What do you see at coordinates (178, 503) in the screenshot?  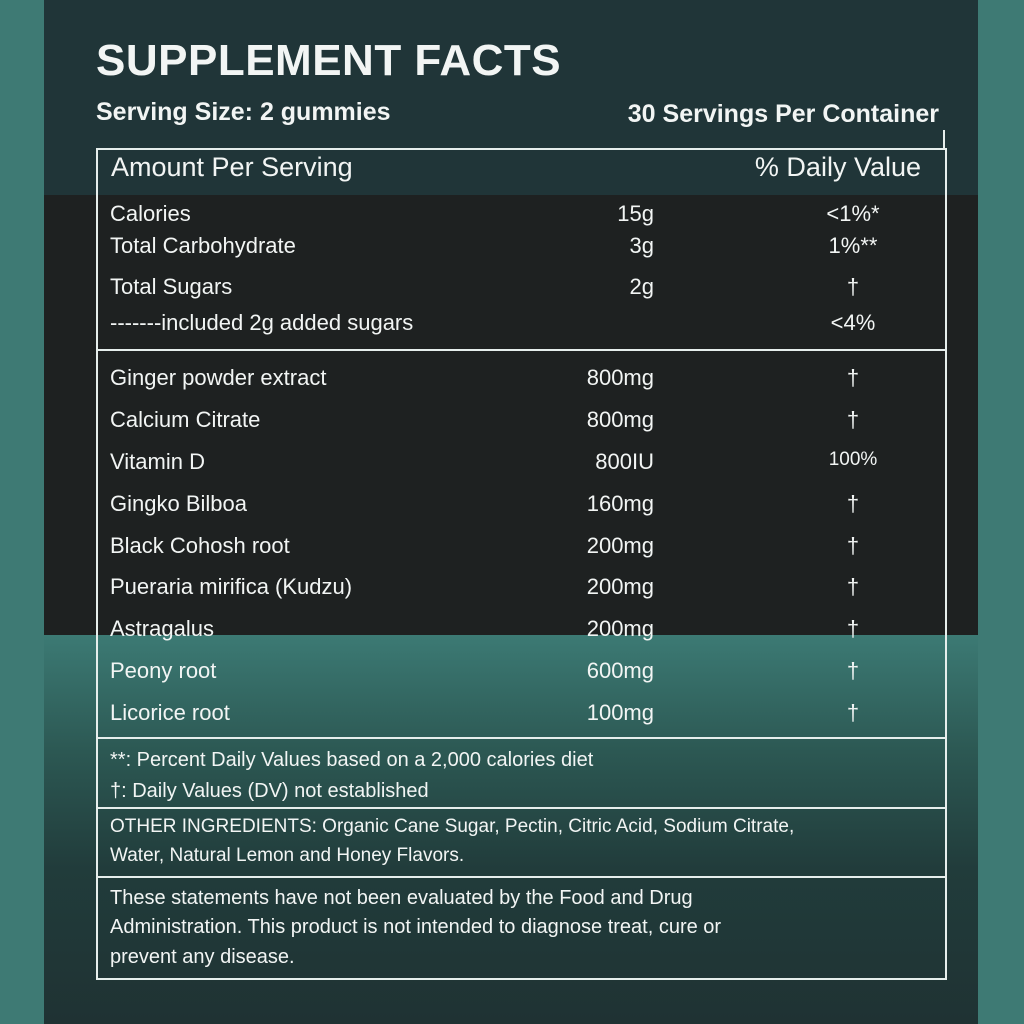 I see `row-name: Gingko Bilboa` at bounding box center [178, 503].